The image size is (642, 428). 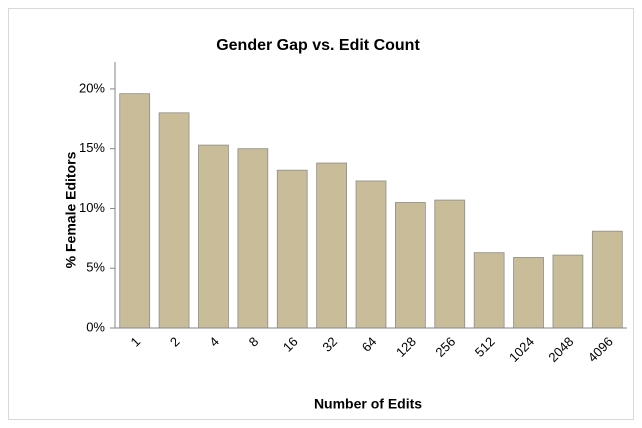 I want to click on y-tick-label: 0%, so click(x=95, y=326).